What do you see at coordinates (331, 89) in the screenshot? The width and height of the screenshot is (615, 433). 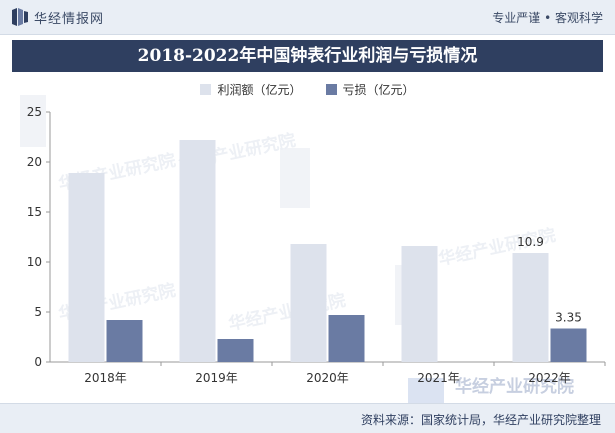 I see `legend-swatch-loss` at bounding box center [331, 89].